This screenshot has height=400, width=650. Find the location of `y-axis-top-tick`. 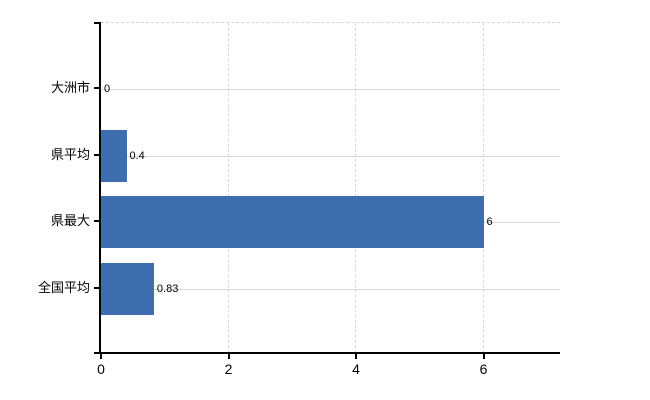

y-axis-top-tick is located at coordinates (97, 23).